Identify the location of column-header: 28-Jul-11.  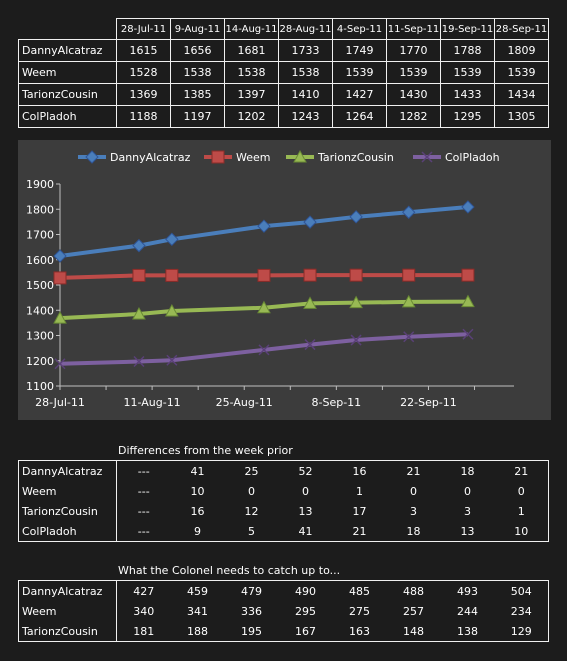
(143, 29).